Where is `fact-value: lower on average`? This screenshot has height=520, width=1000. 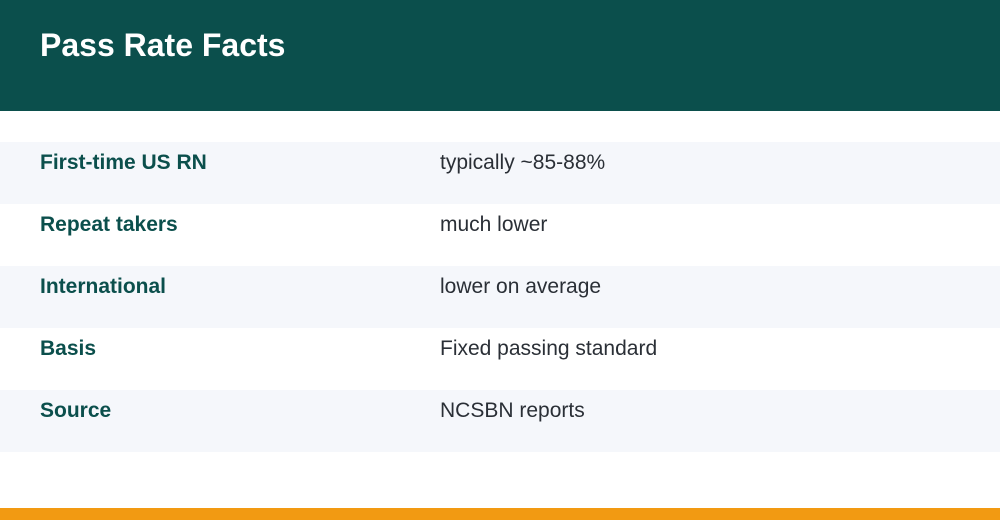
fact-value: lower on average is located at coordinates (521, 286).